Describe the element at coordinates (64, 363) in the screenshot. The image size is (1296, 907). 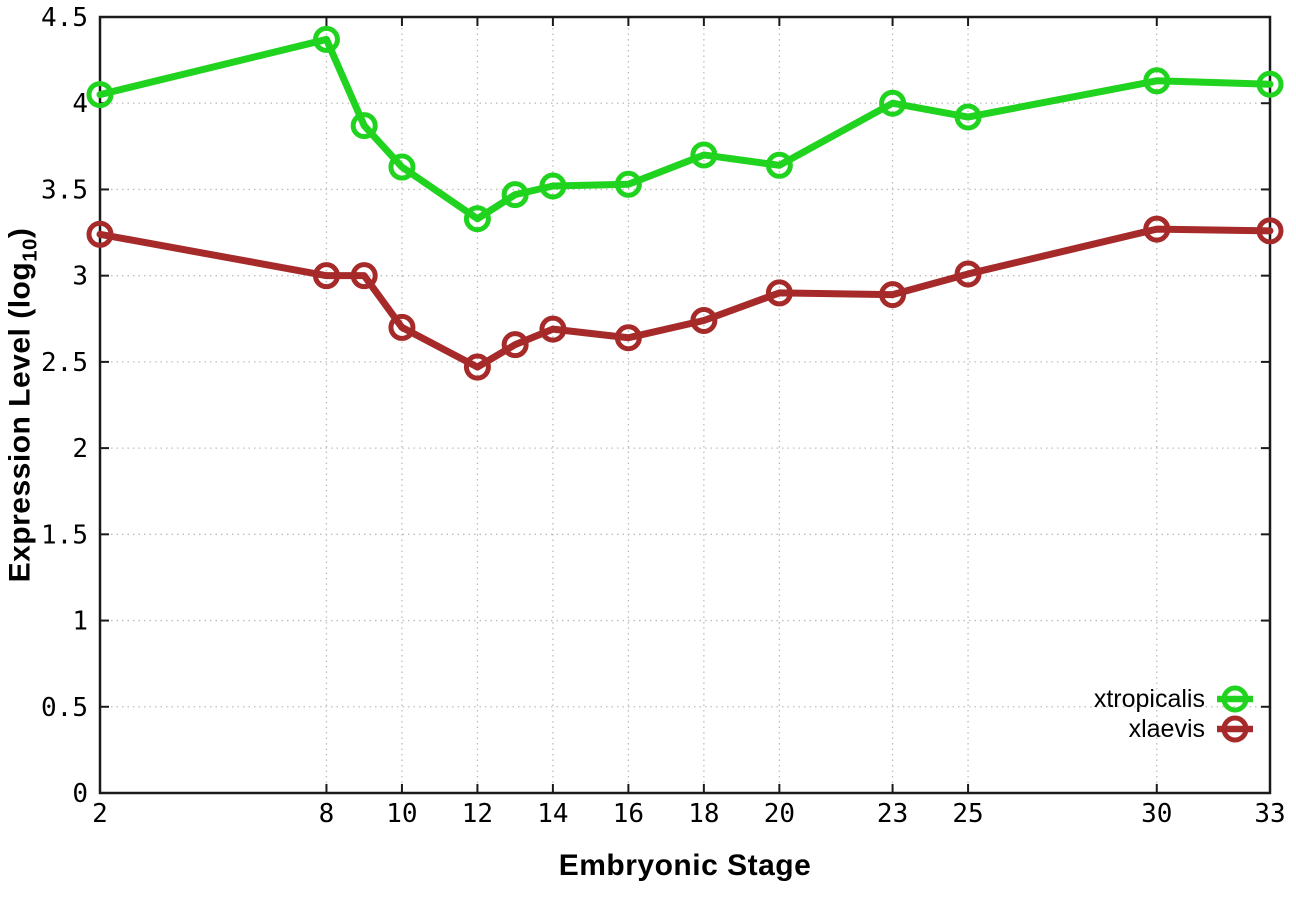
I see `y-tick-label: 2.5` at that location.